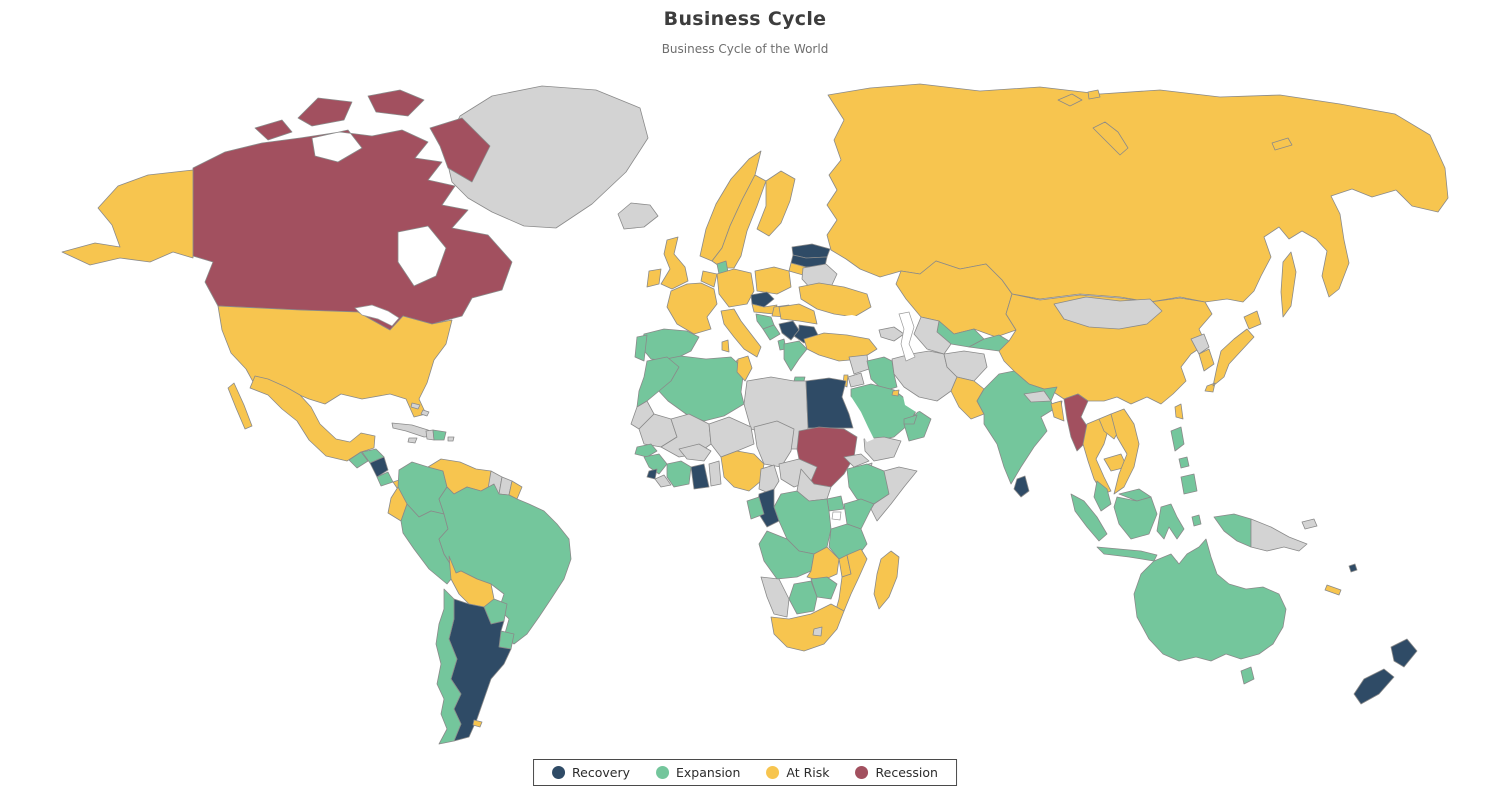 The image size is (1490, 805). Describe the element at coordinates (858, 416) in the screenshot. I see `red-sea` at that location.